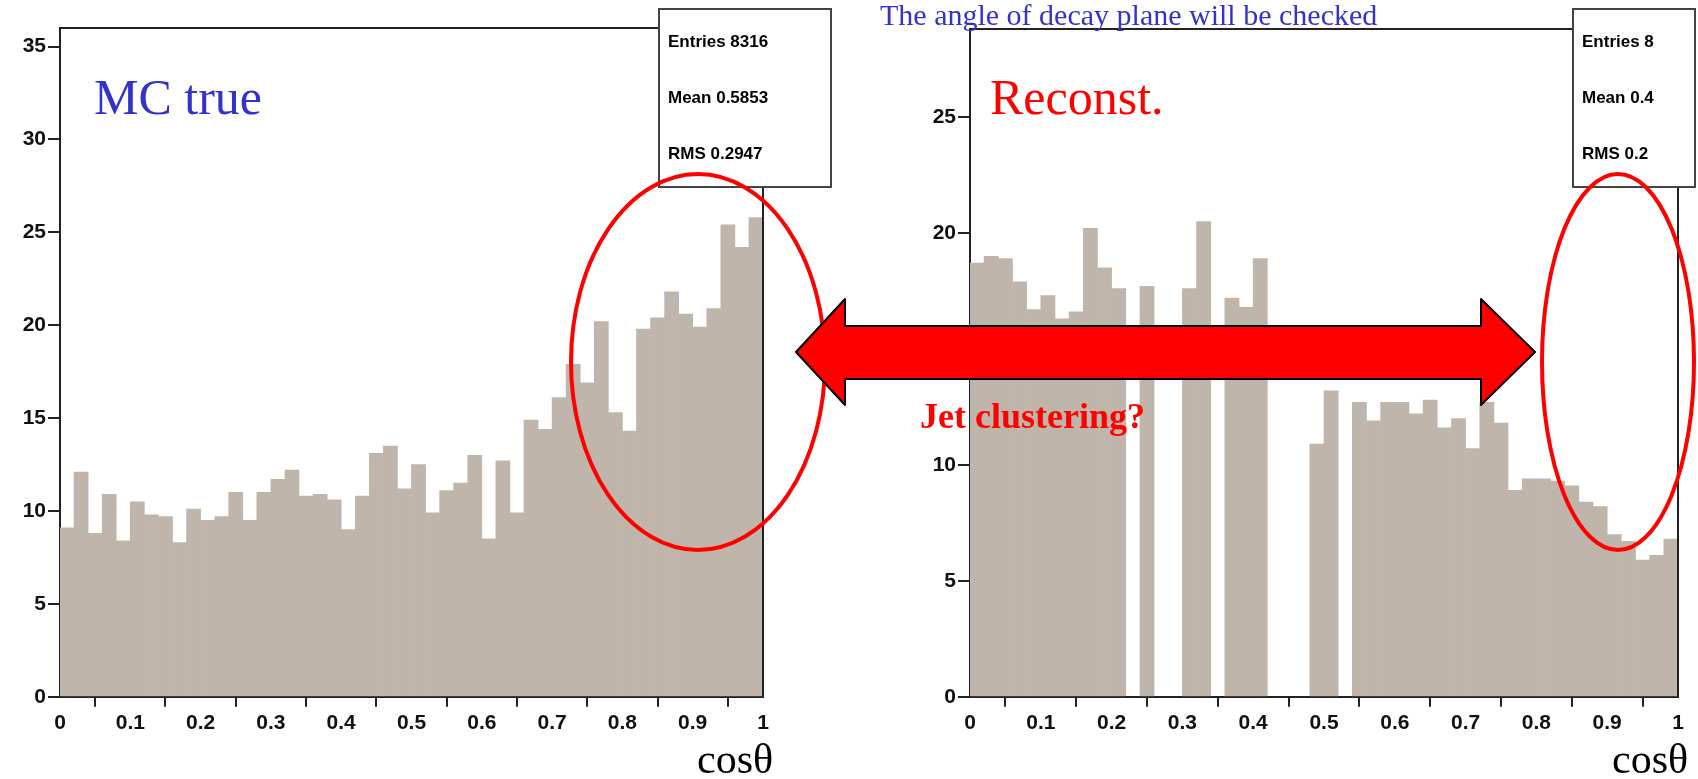 Image resolution: width=1698 pixels, height=779 pixels. I want to click on annotation: Entries 8316, so click(719, 42).